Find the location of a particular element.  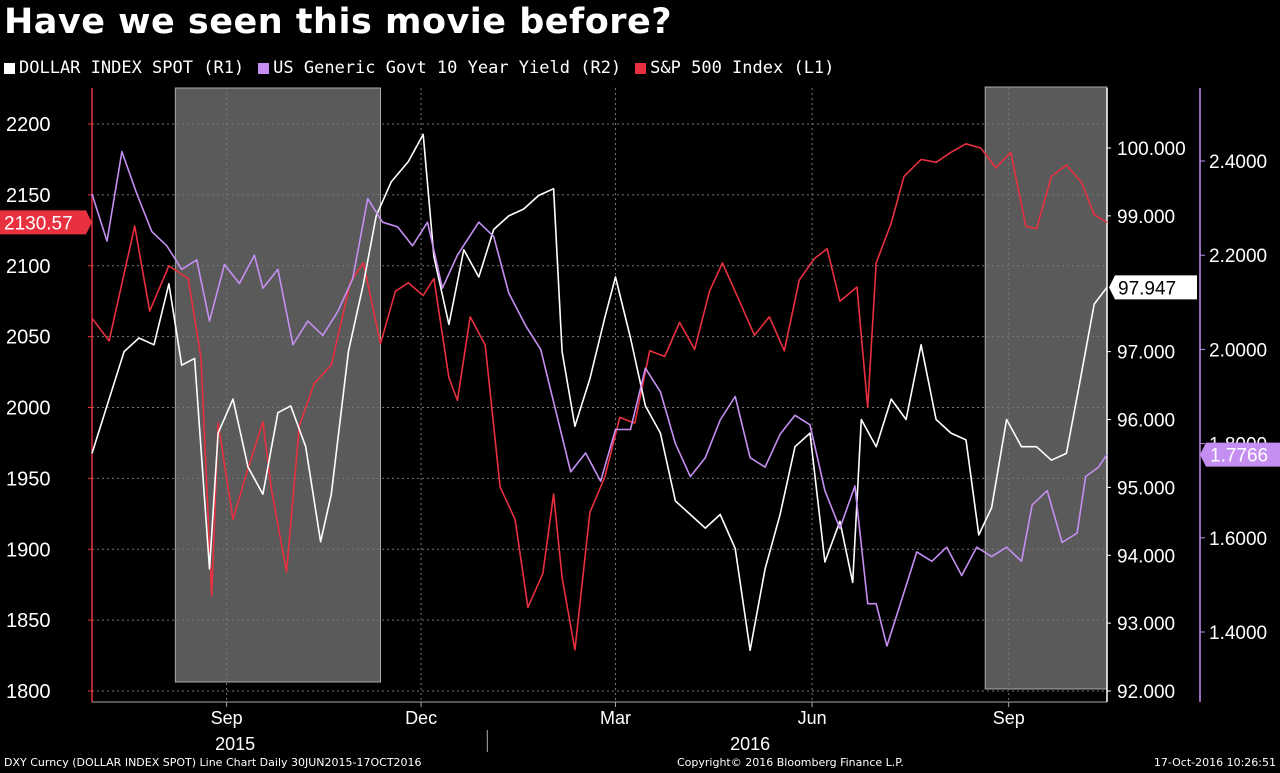

left-tick-label-4: 2000 is located at coordinates (28, 409).